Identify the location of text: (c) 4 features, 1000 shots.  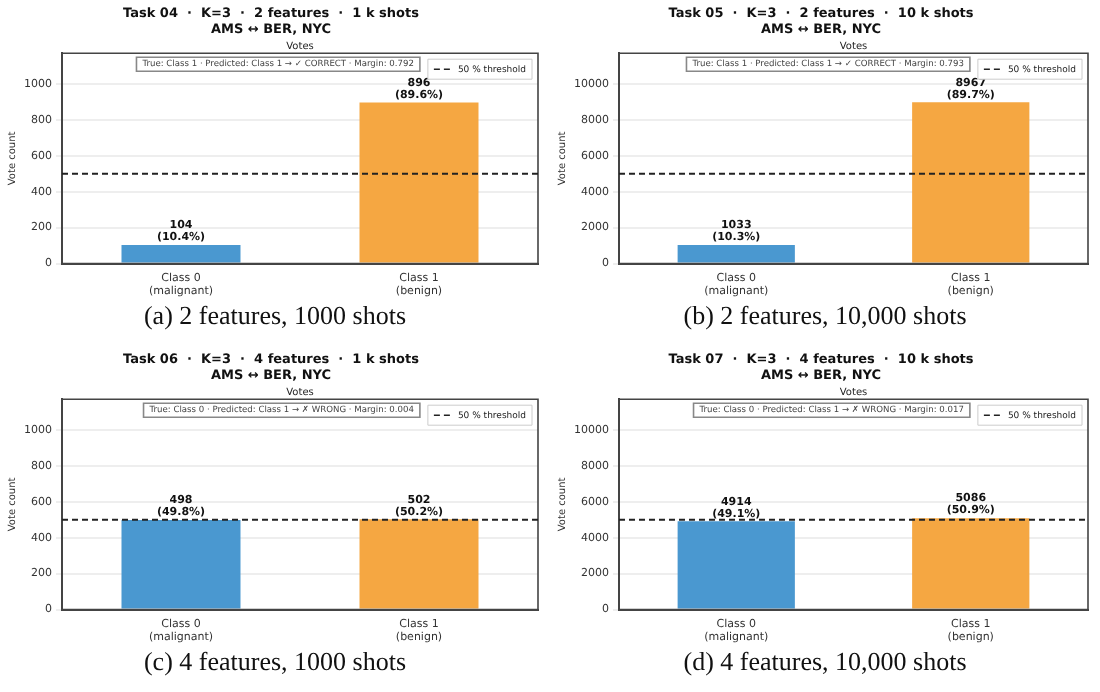
(275, 662).